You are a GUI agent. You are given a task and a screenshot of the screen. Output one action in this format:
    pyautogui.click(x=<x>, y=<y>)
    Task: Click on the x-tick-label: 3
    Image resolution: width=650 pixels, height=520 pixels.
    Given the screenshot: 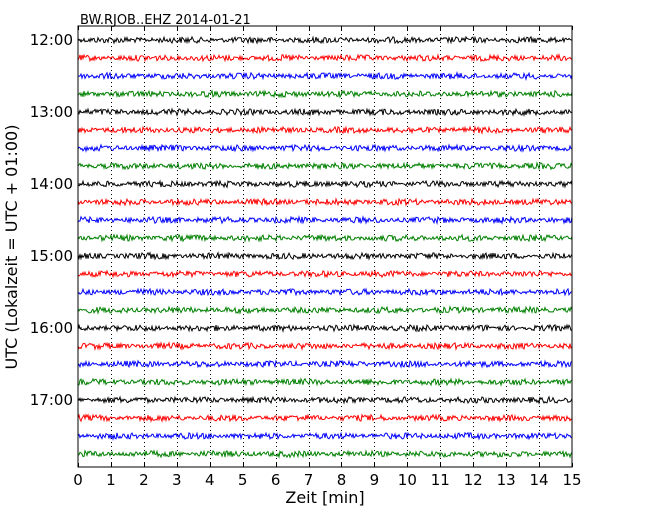 What is the action you would take?
    pyautogui.click(x=177, y=480)
    